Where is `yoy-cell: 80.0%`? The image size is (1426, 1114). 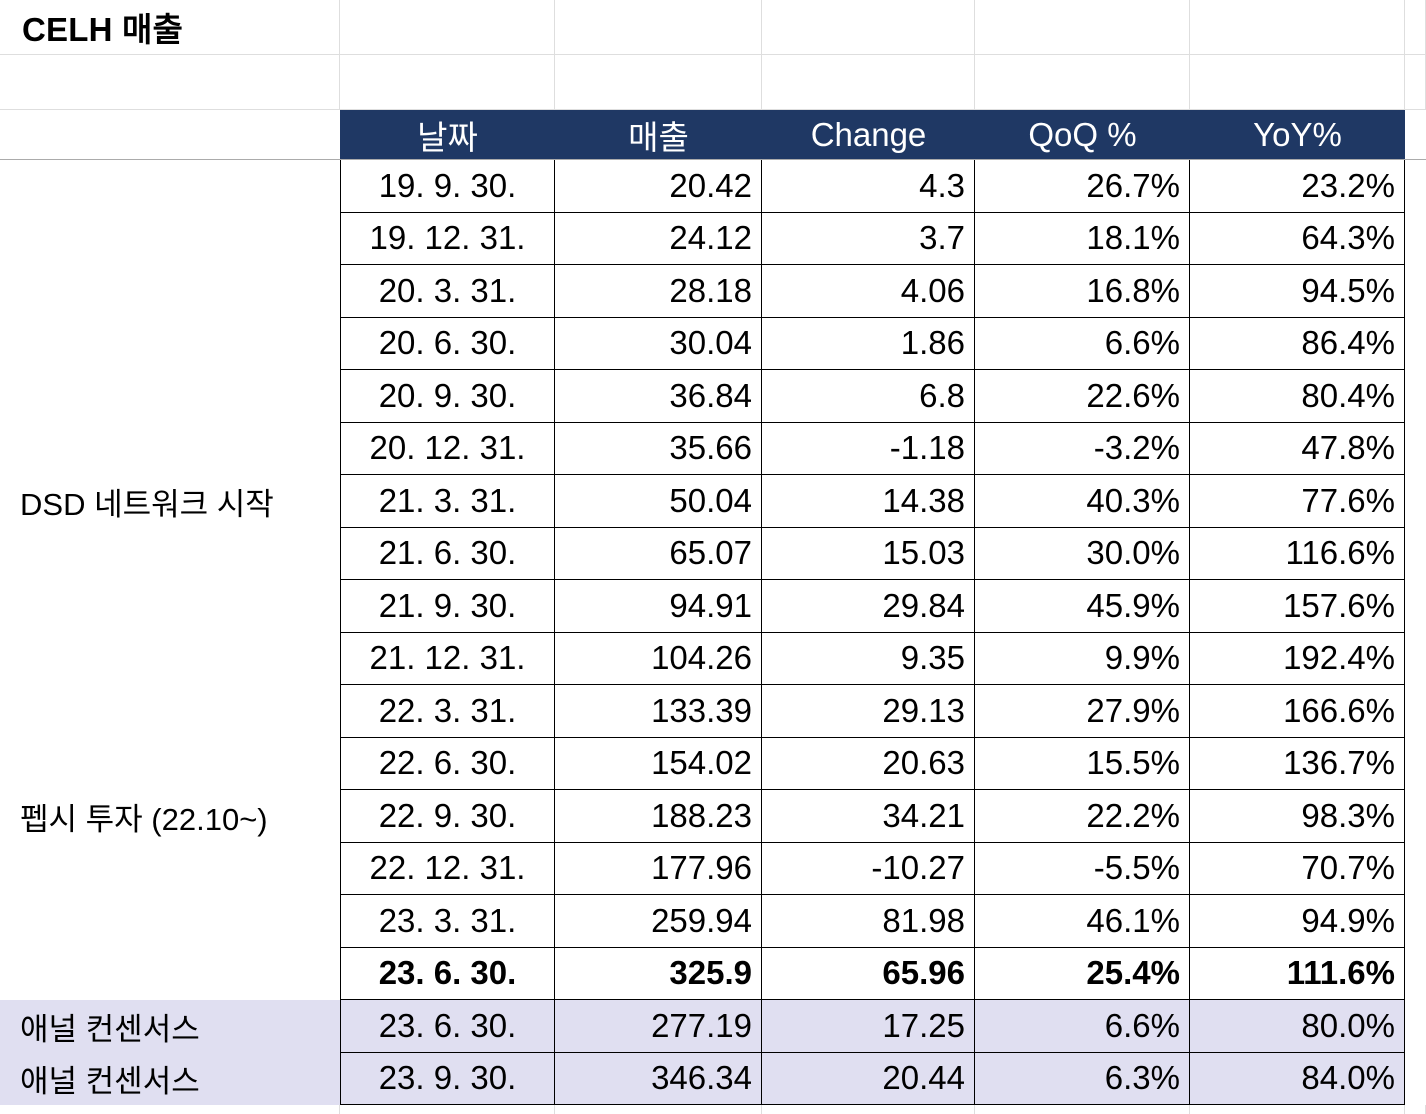
yoy-cell: 80.0% is located at coordinates (1297, 1026).